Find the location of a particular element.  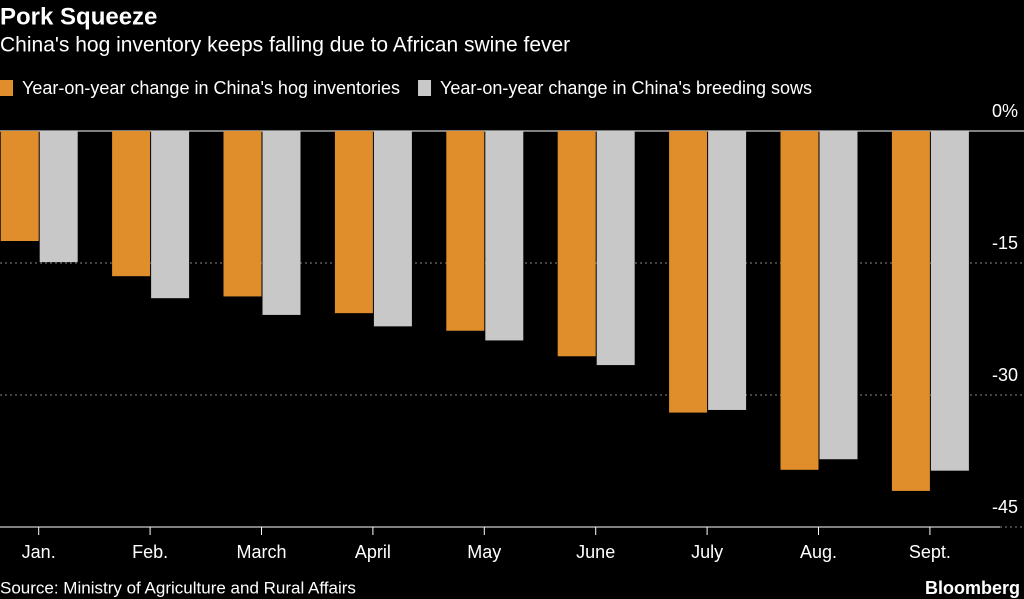

x-tick-label: Aug. is located at coordinates (818, 552).